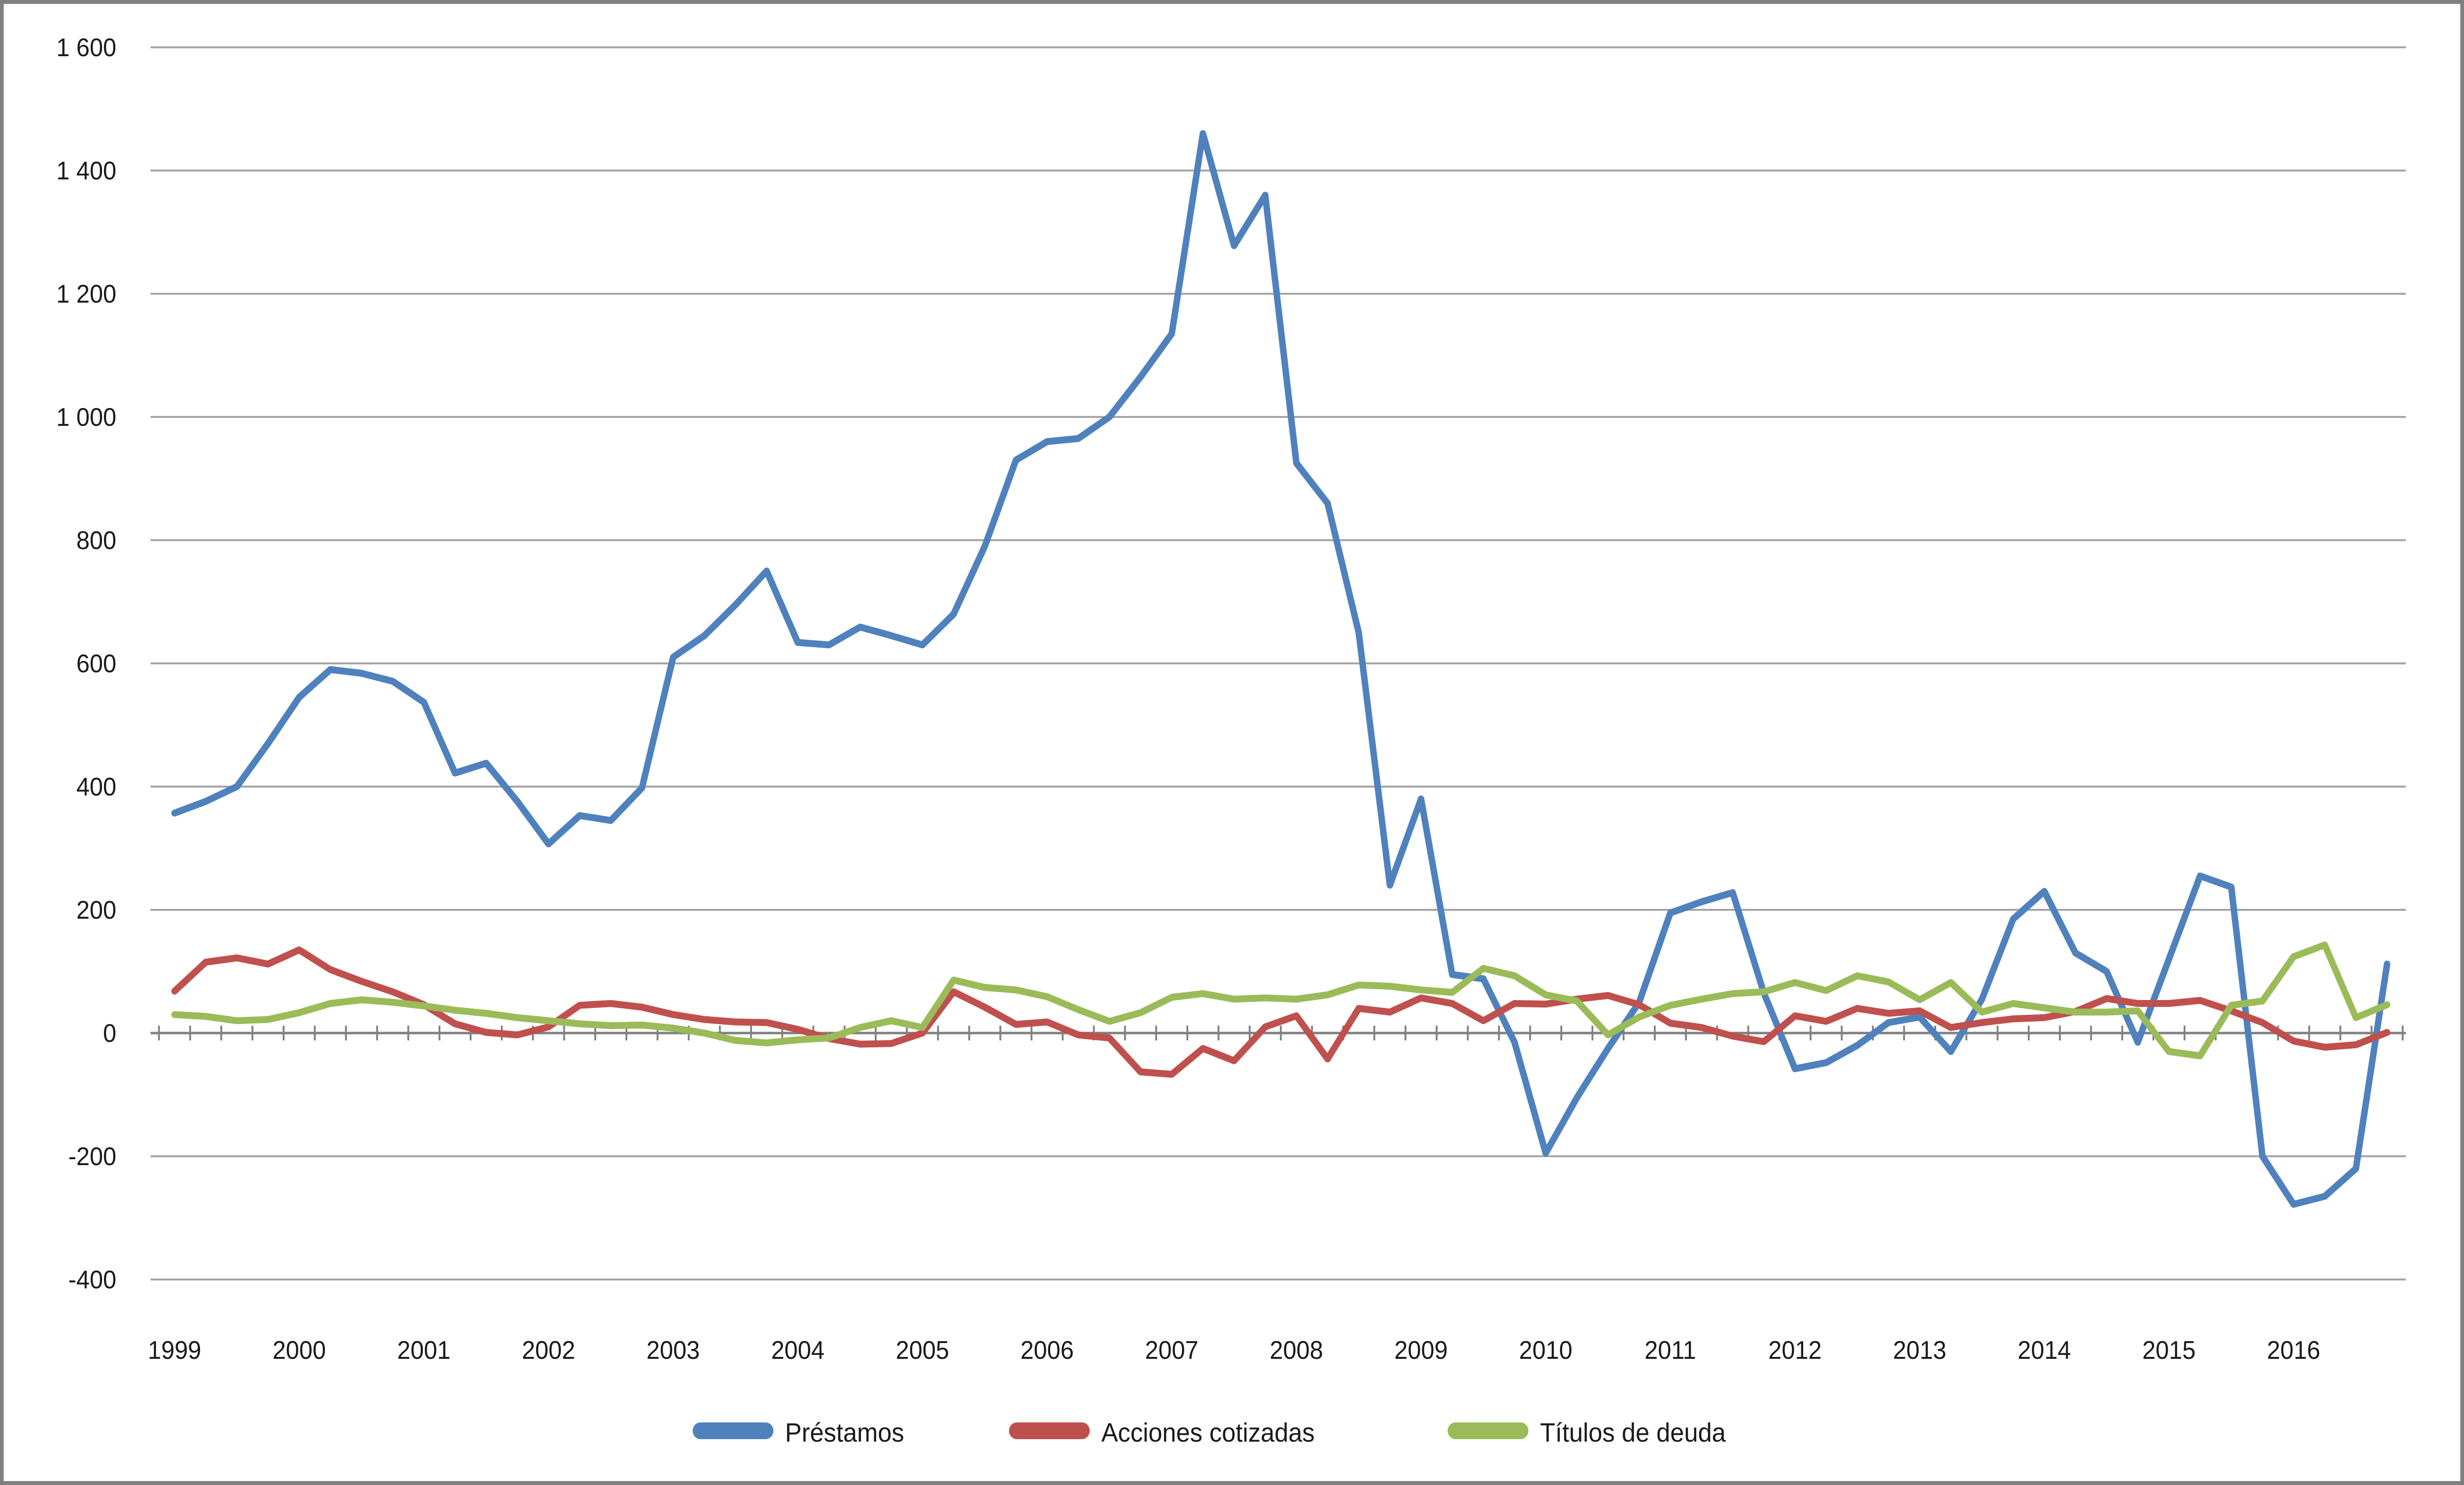  I want to click on y-axis-label: 0, so click(109, 1033).